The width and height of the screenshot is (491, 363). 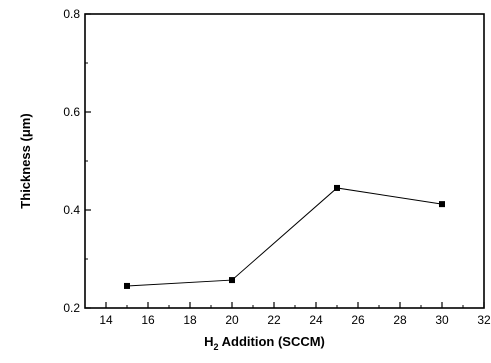 I want to click on y-tick-label: 0.4, so click(x=71, y=210).